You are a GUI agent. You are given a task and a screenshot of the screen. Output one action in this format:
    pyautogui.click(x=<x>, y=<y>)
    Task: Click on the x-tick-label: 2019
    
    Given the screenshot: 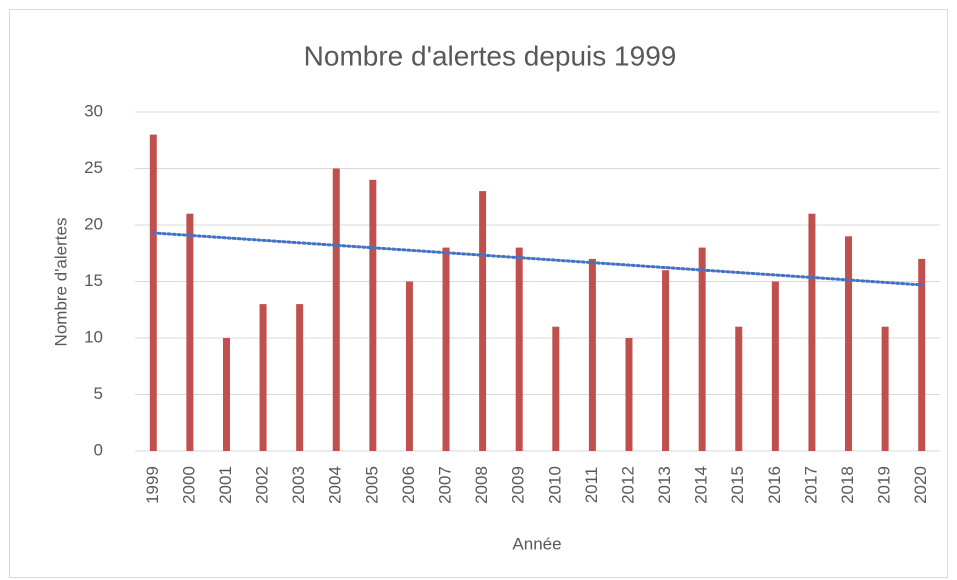 What is the action you would take?
    pyautogui.click(x=884, y=485)
    